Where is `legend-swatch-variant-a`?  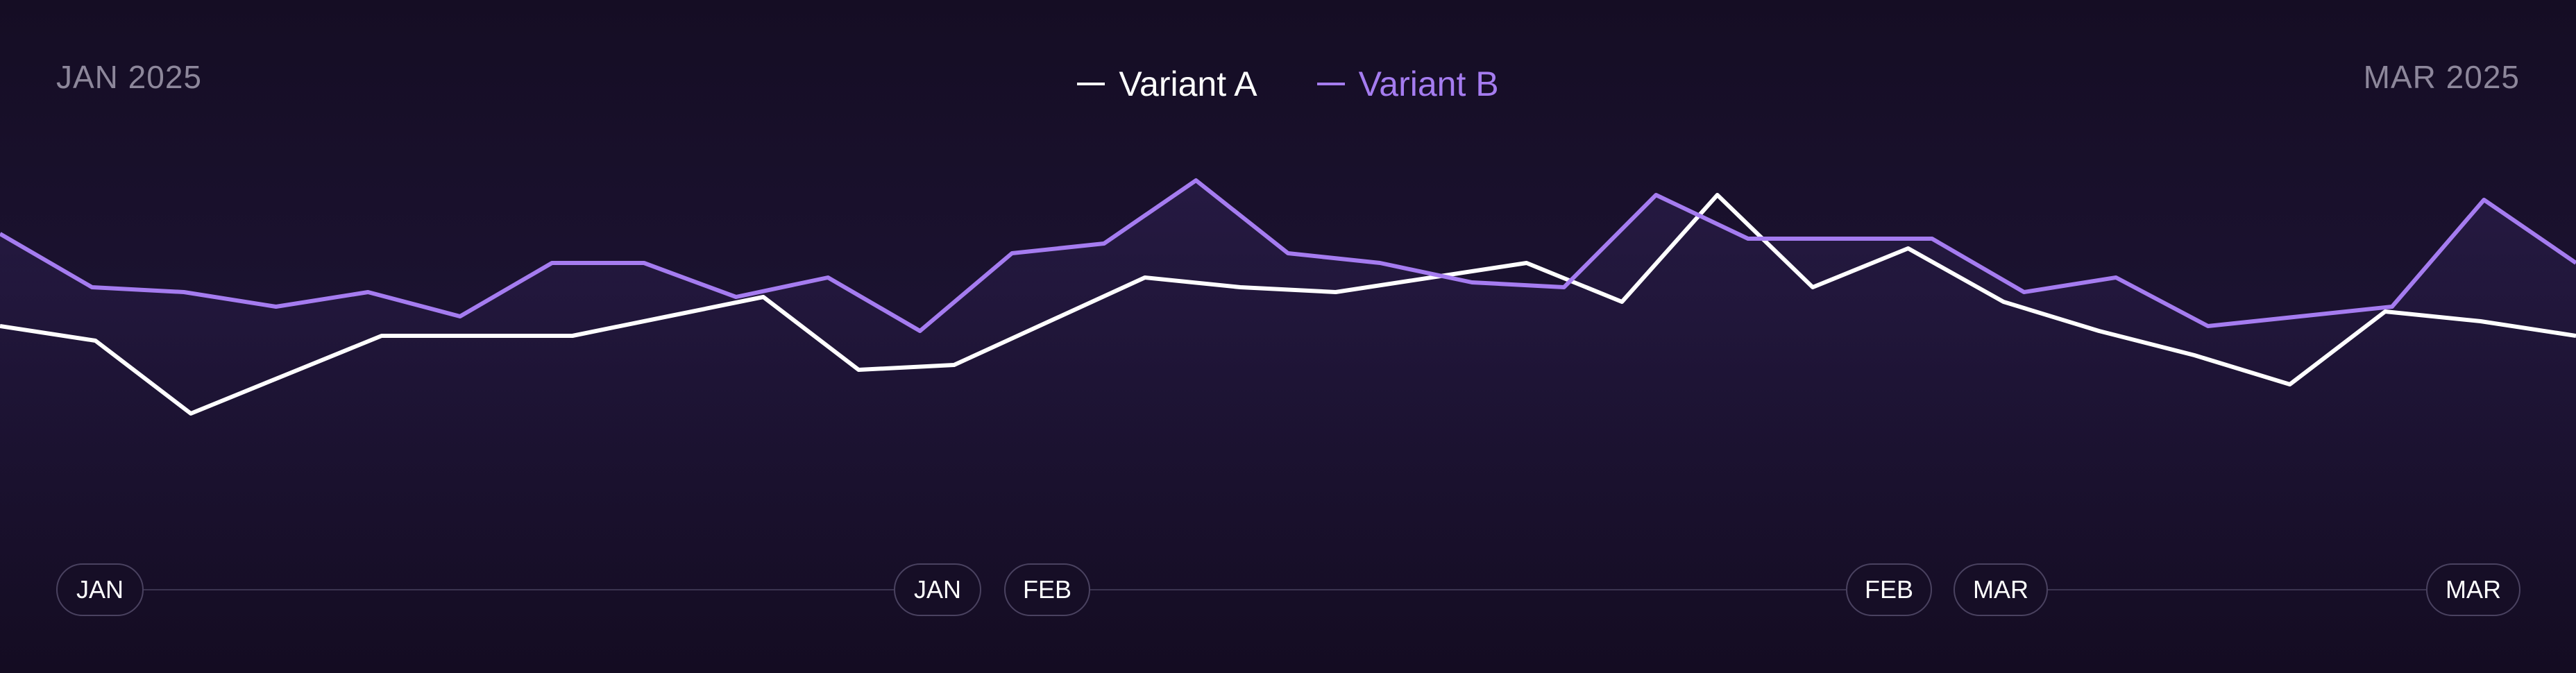 legend-swatch-variant-a is located at coordinates (1091, 84).